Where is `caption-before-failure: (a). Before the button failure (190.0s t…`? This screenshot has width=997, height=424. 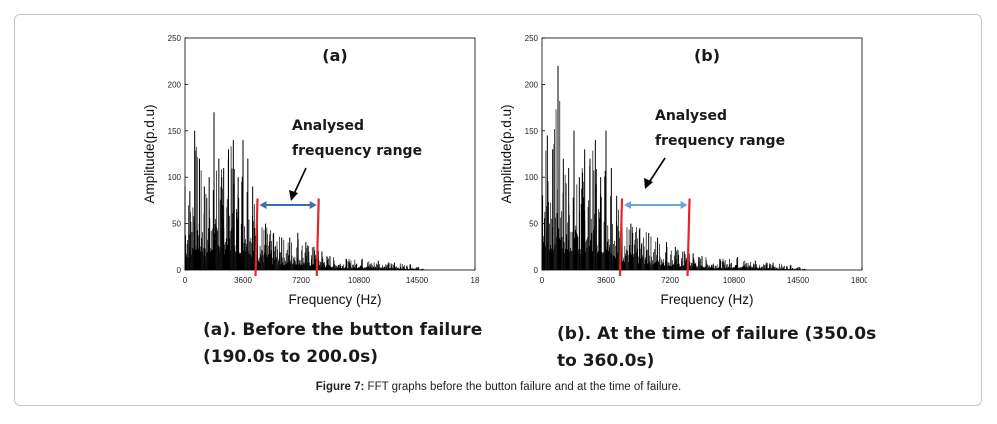 caption-before-failure: (a). Before the button failure (190.0s t… is located at coordinates (342, 344).